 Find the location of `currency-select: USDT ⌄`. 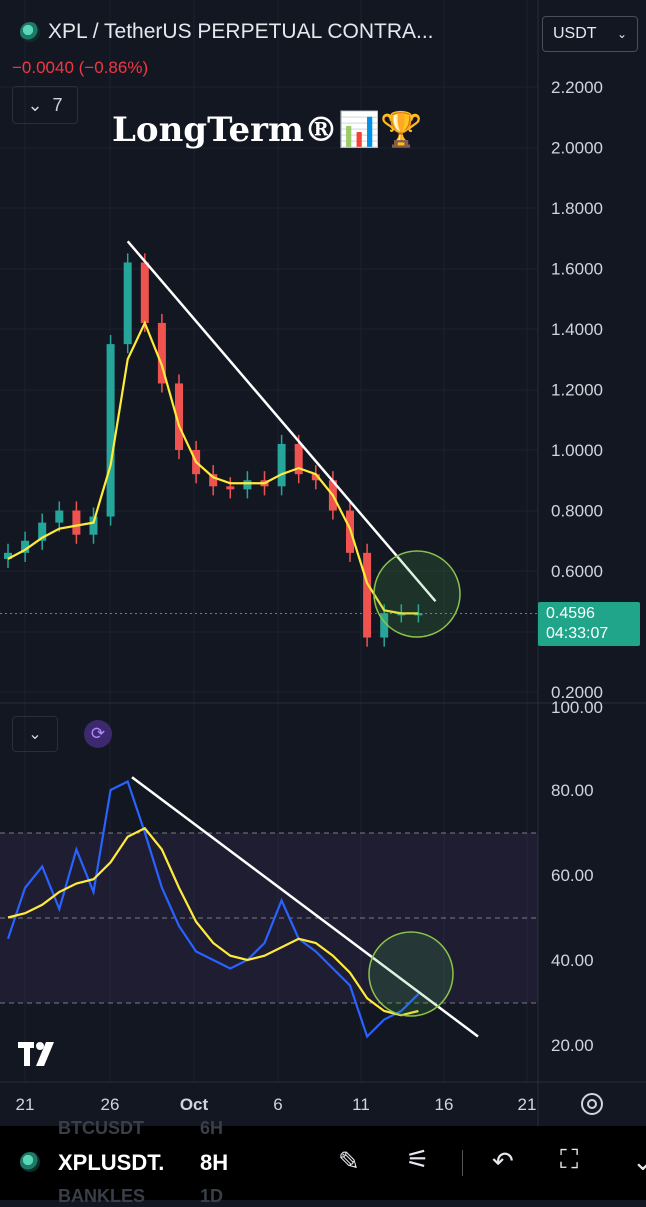

currency-select: USDT ⌄ is located at coordinates (590, 34).